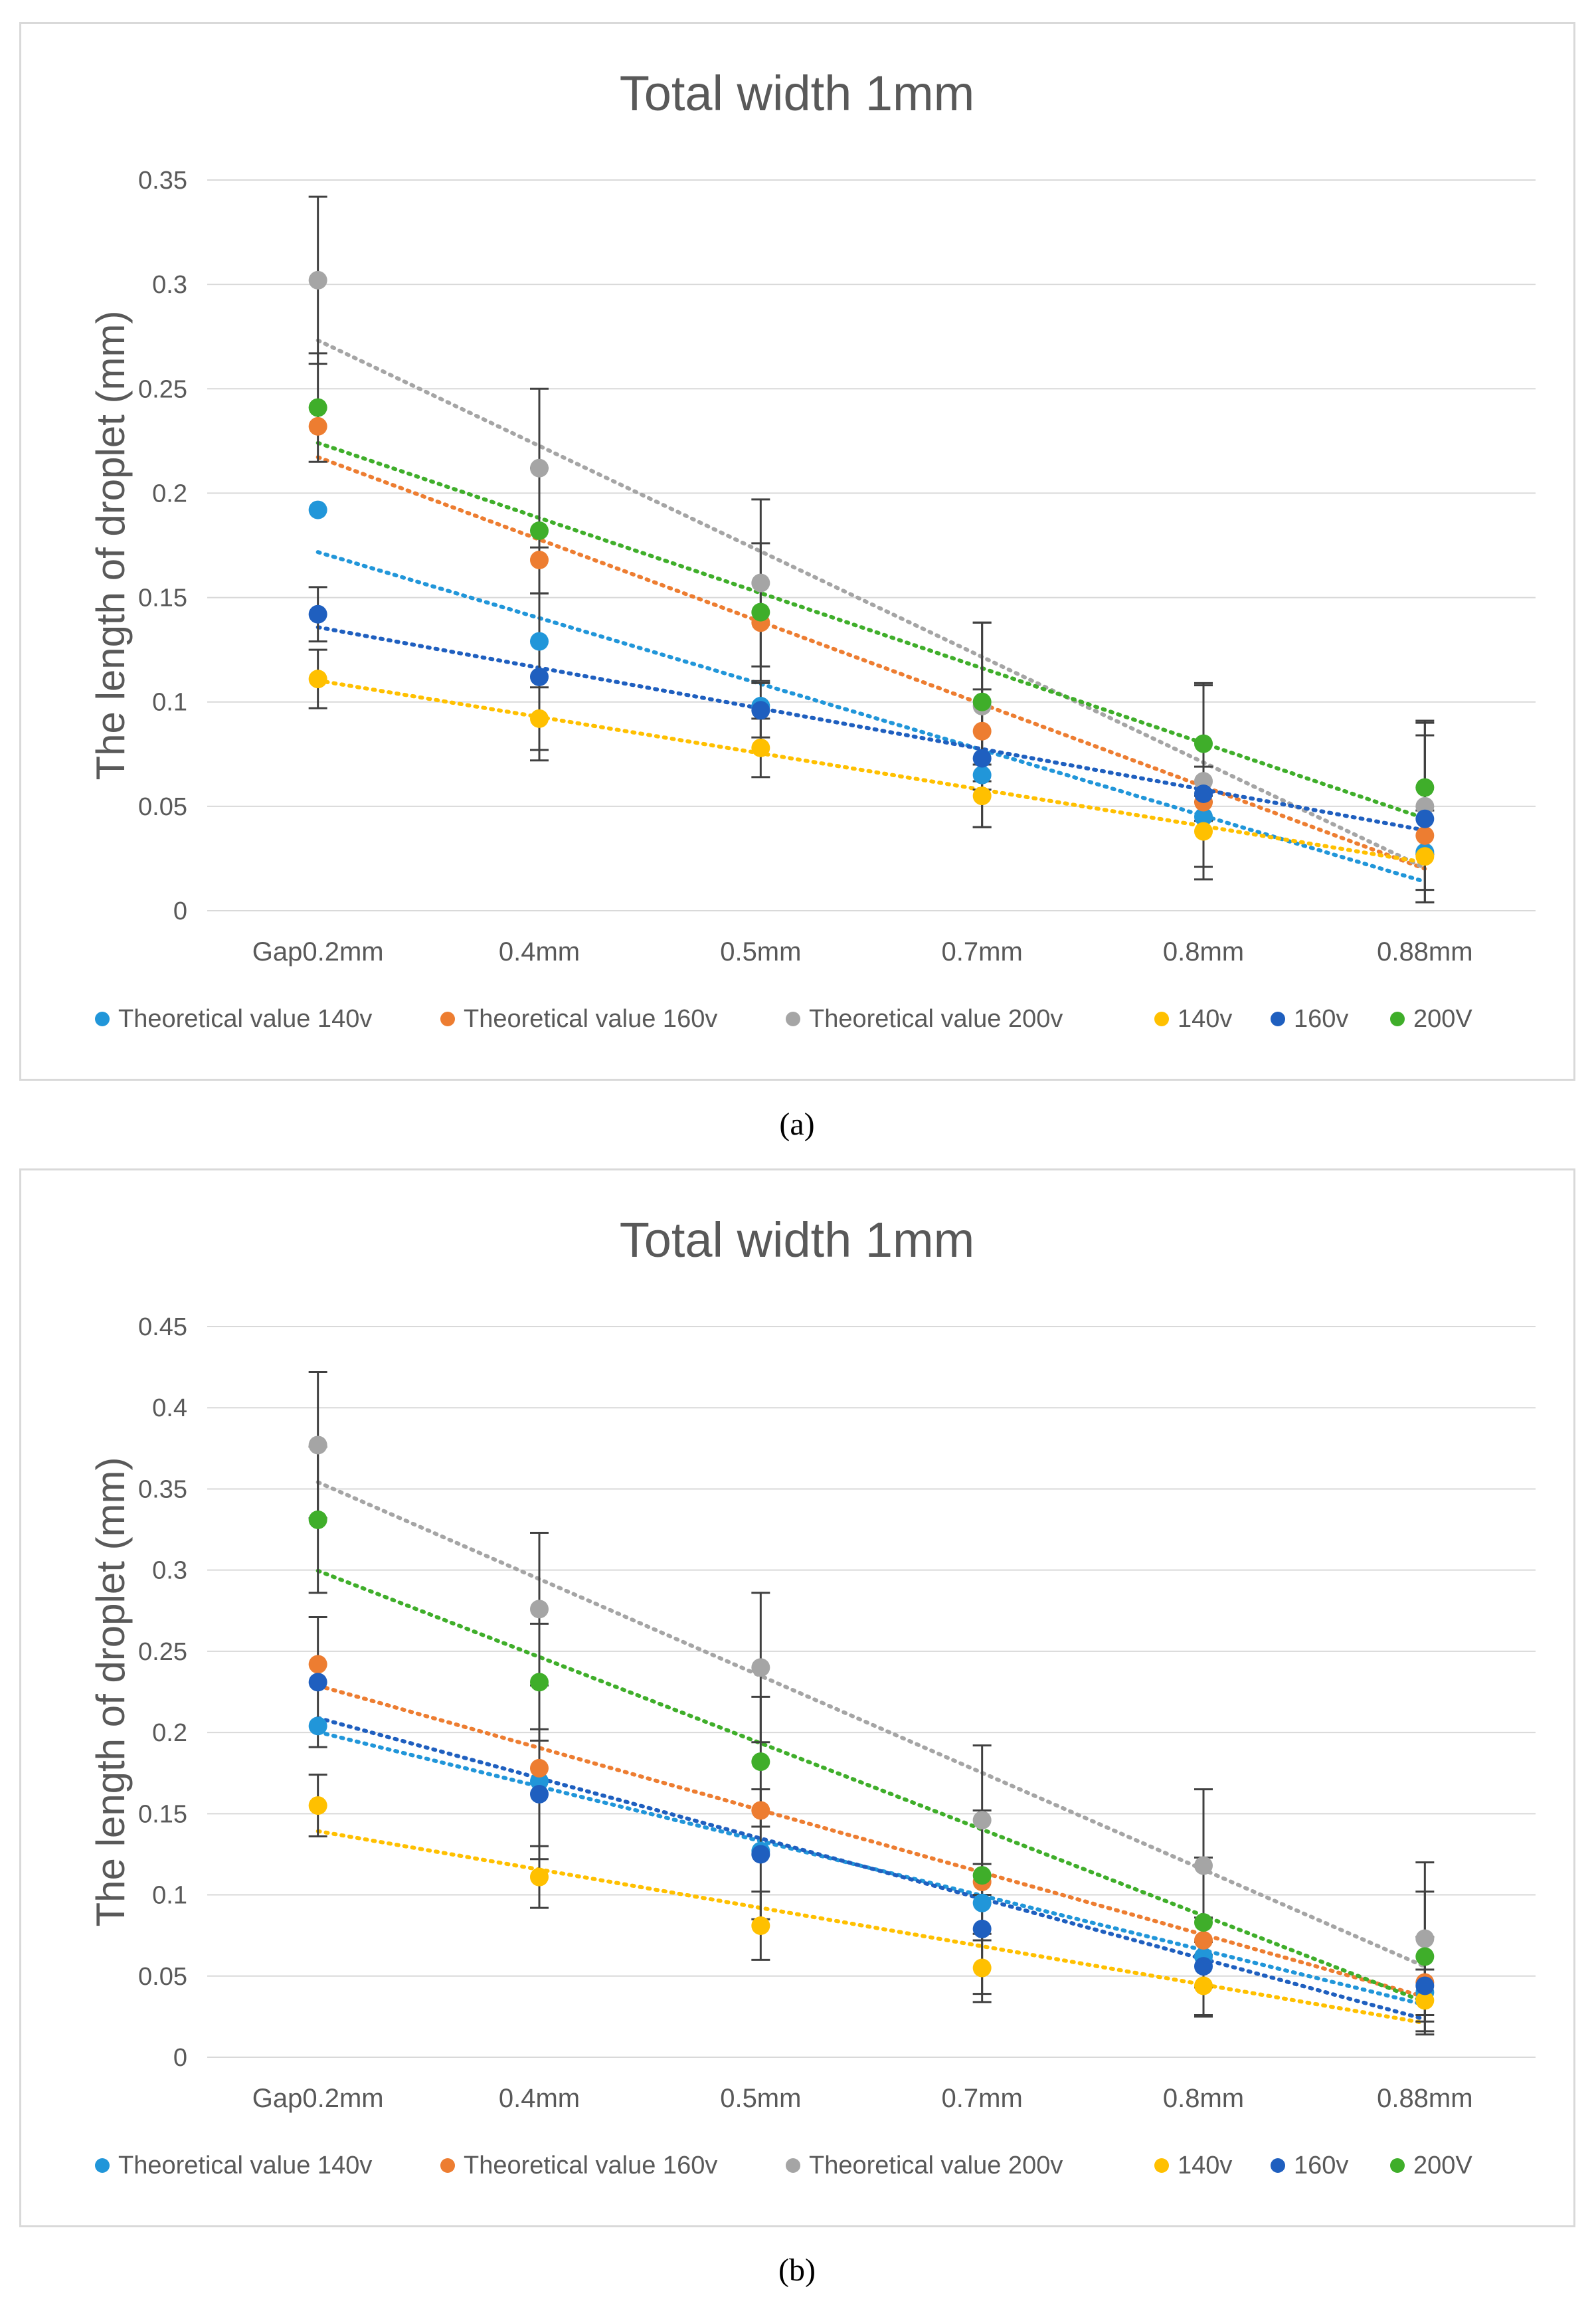 This screenshot has height=2309, width=1596. Describe the element at coordinates (1425, 952) in the screenshot. I see `x-tick-label: 0.88mm` at that location.